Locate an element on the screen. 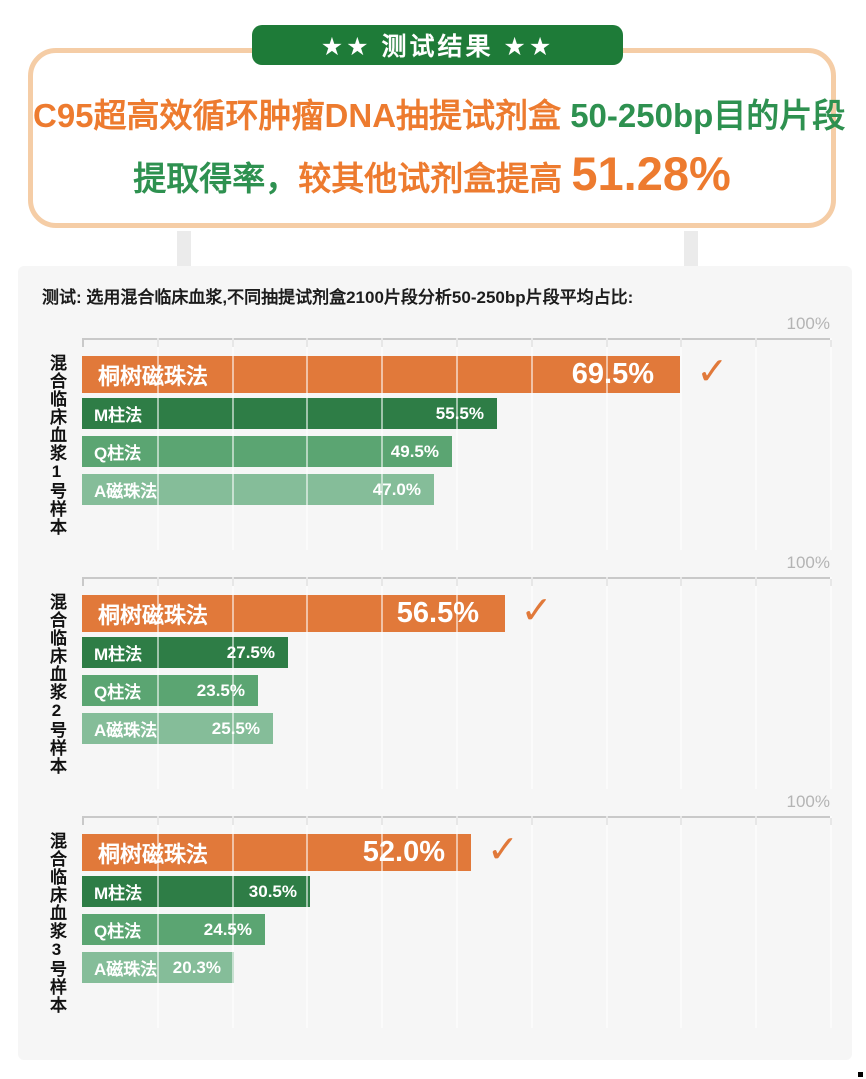 Image resolution: width=866 pixels, height=1079 pixels. headline-line1-orange: C95超高效循环肿瘤DNA抽提试剂盒 is located at coordinates (302, 115).